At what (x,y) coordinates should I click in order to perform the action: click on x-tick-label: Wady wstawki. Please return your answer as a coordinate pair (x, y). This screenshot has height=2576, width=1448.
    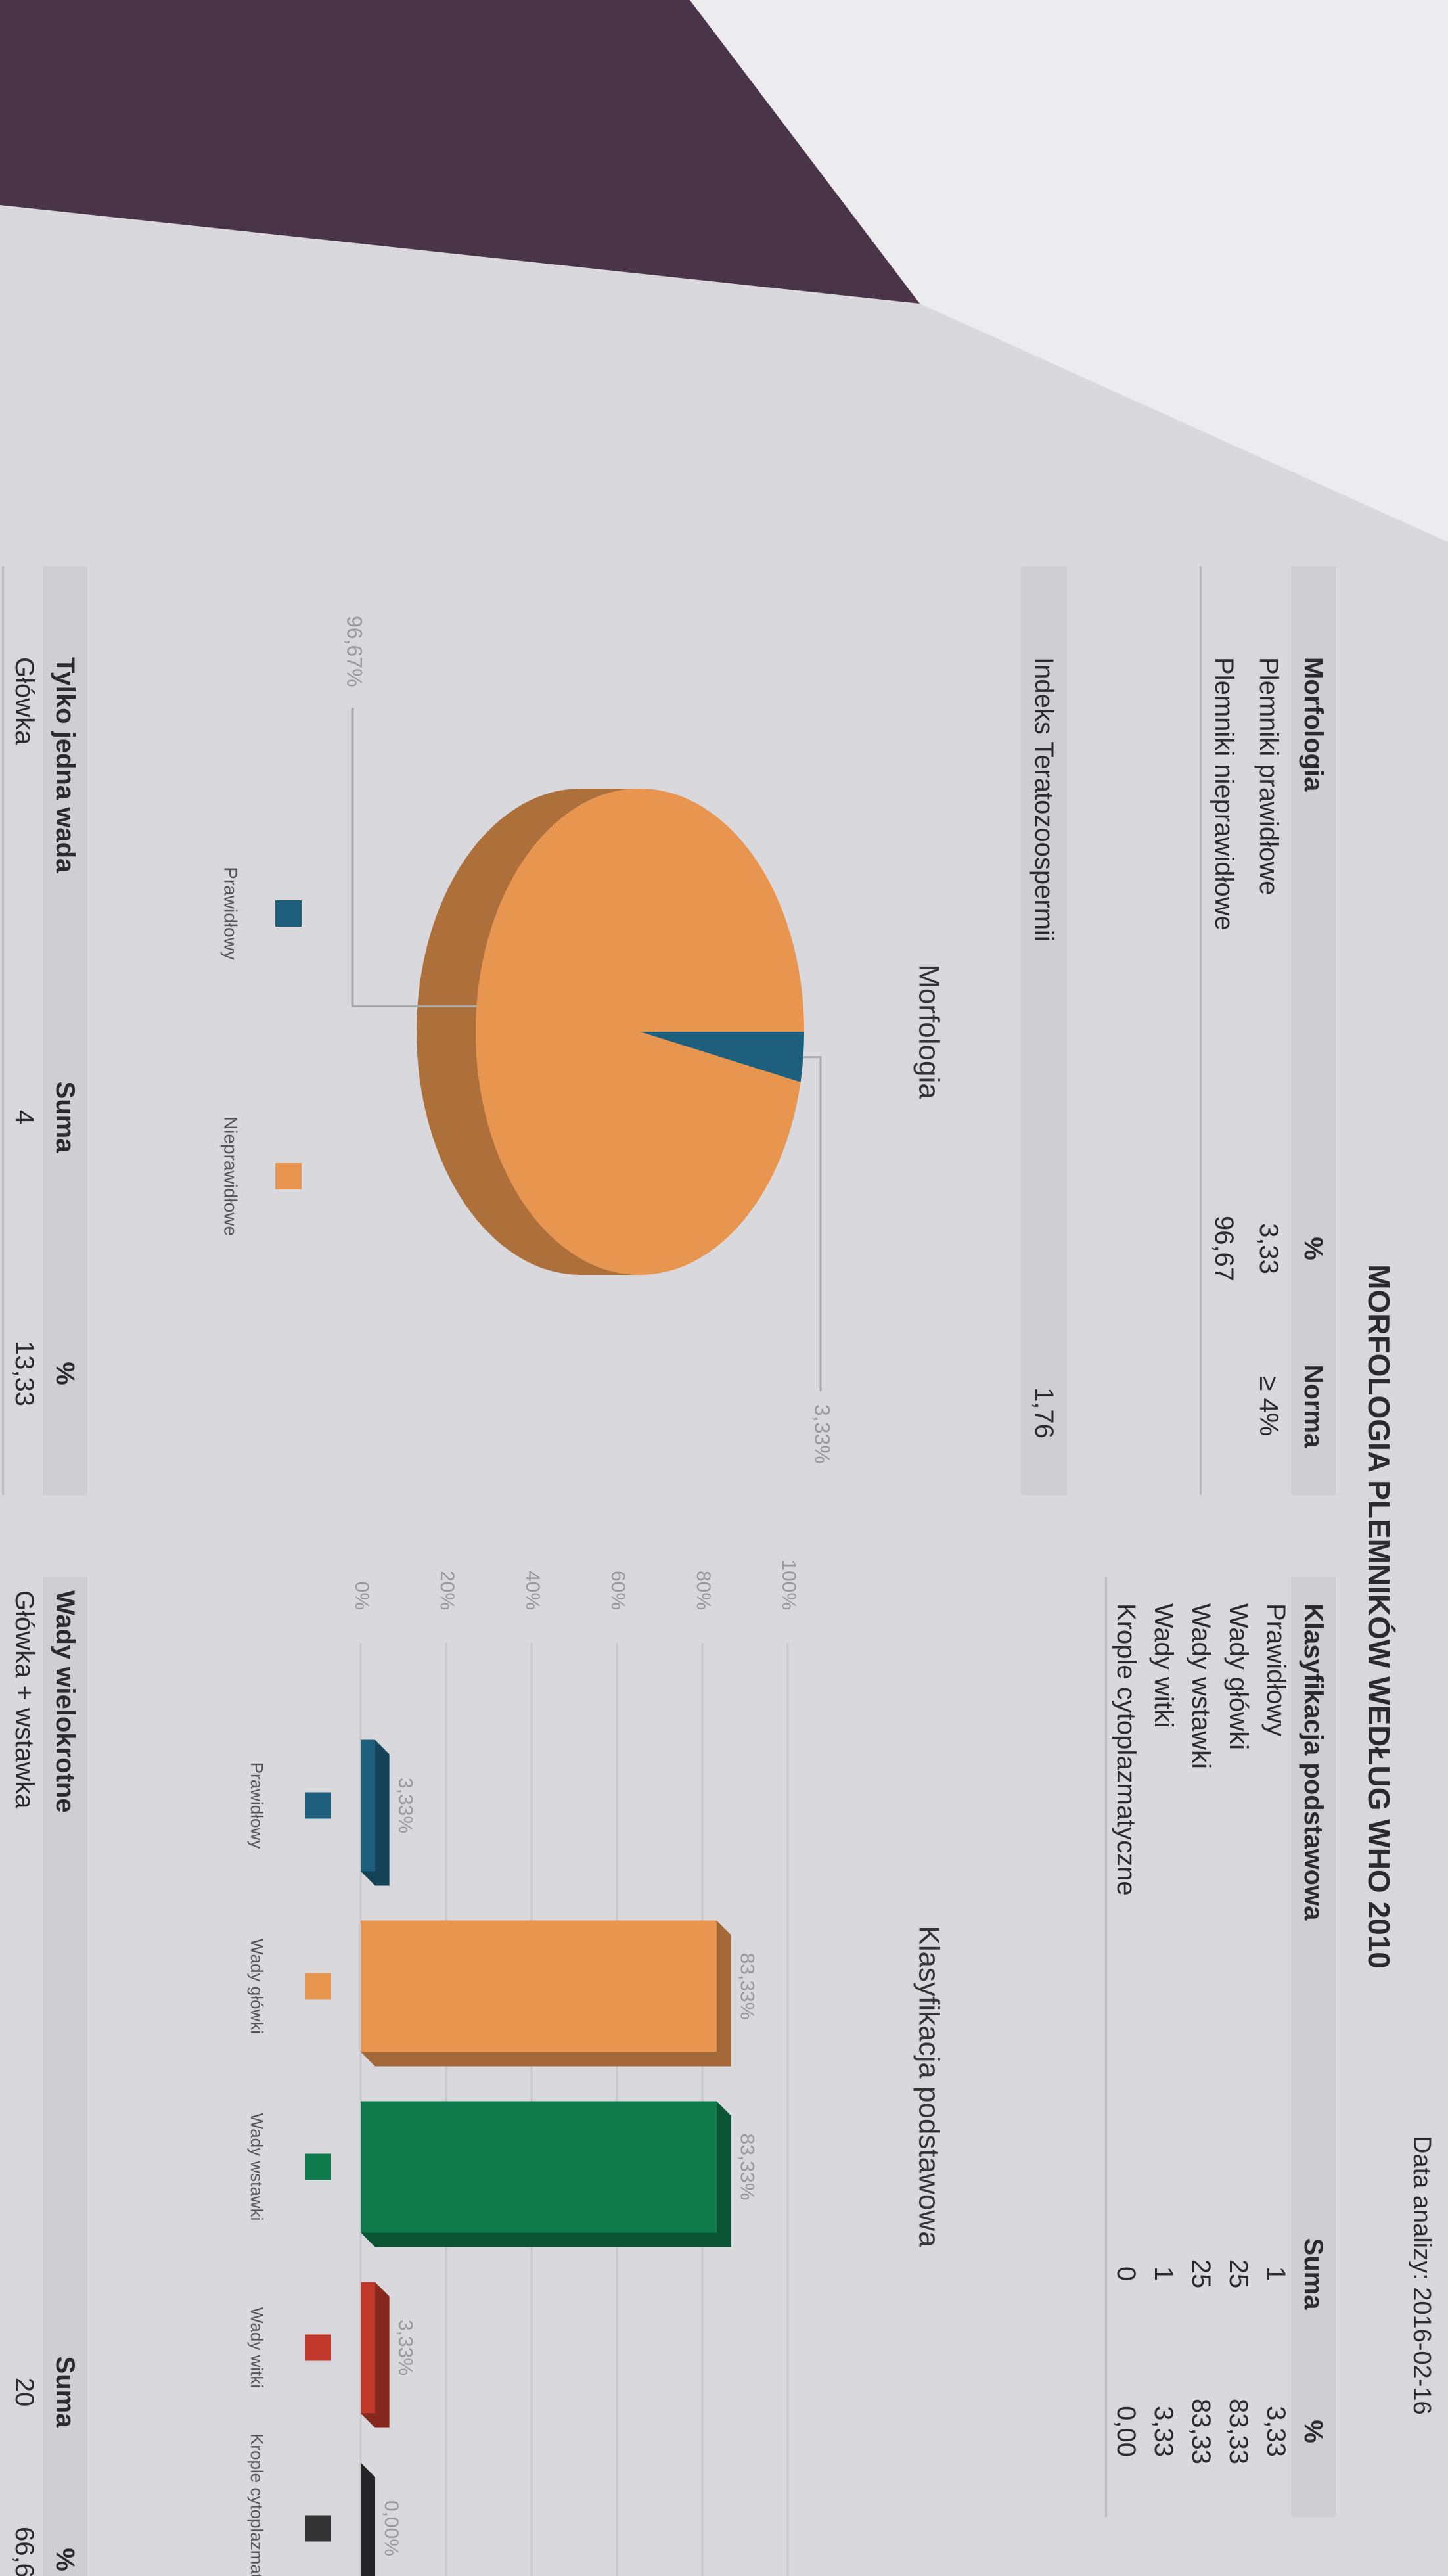
    Looking at the image, I should click on (257, 2167).